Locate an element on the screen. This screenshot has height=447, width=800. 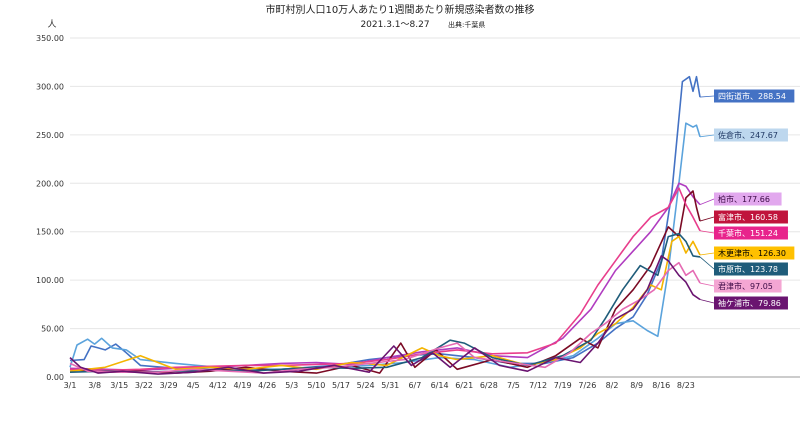
x-tick-label: 8/9 is located at coordinates (636, 385).